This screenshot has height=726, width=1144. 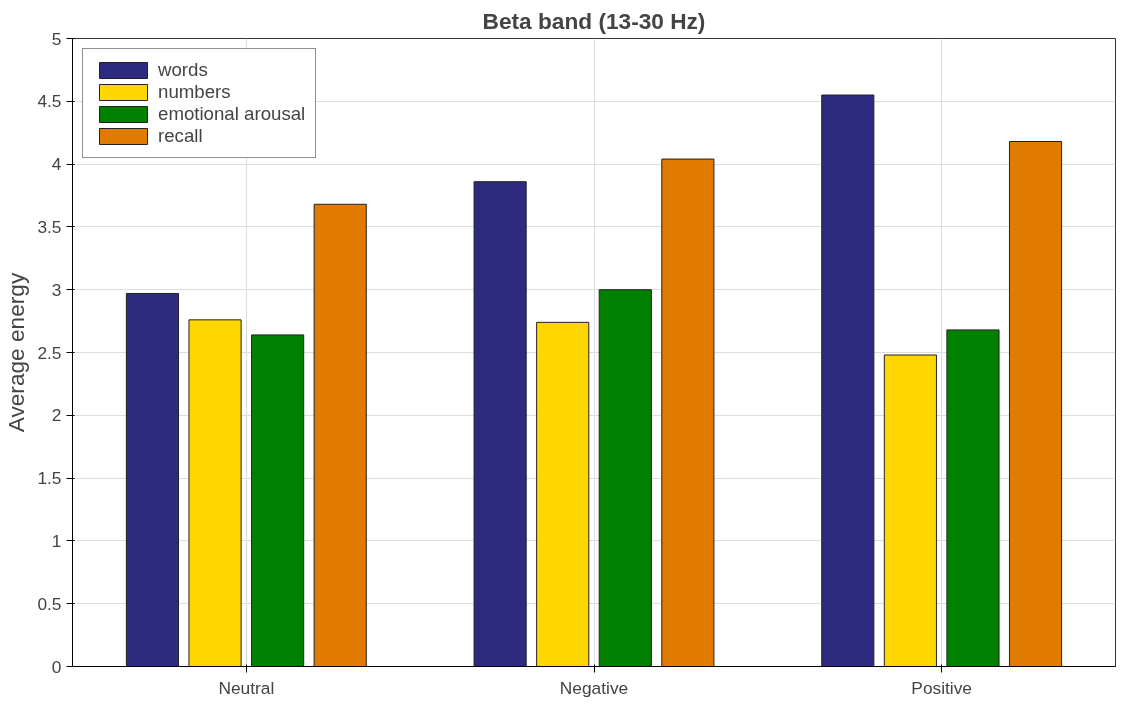 What do you see at coordinates (49, 603) in the screenshot?
I see `y-tick-label: 0.5` at bounding box center [49, 603].